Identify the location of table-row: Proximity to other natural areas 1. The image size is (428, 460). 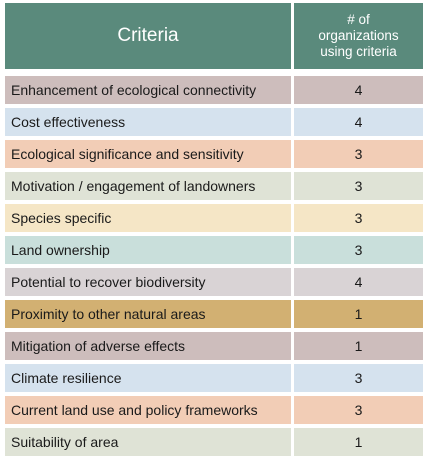
(214, 314).